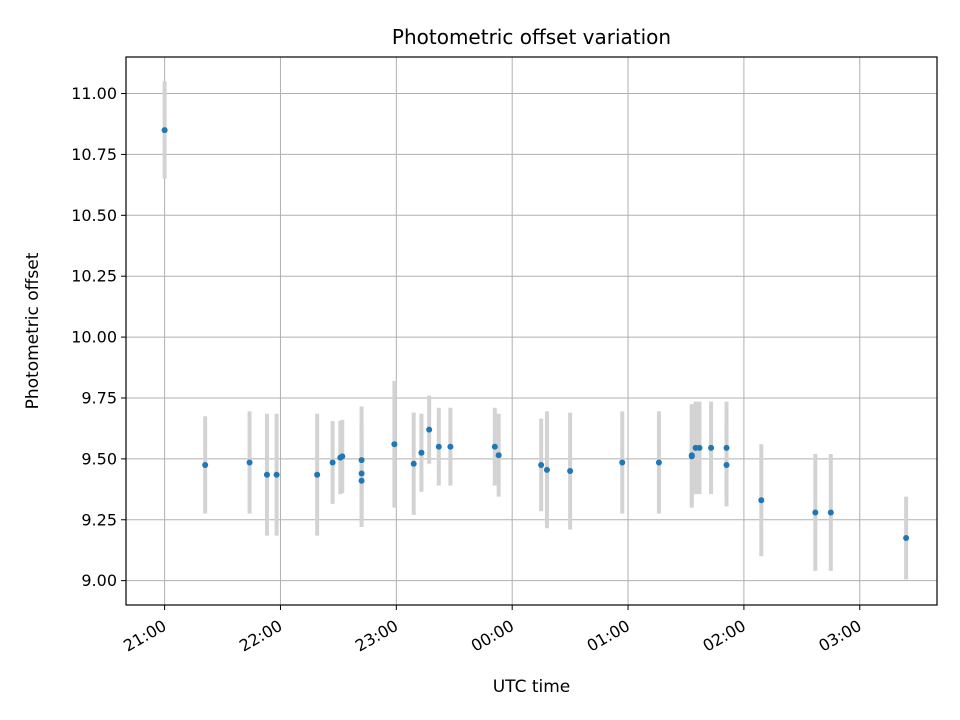  What do you see at coordinates (492, 636) in the screenshot?
I see `x-tick-label: 00:00` at bounding box center [492, 636].